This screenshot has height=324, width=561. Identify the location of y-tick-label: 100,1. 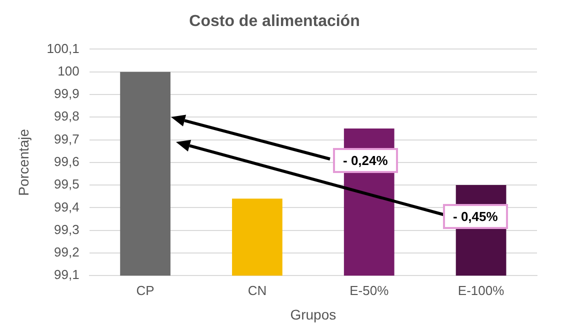
(63, 48).